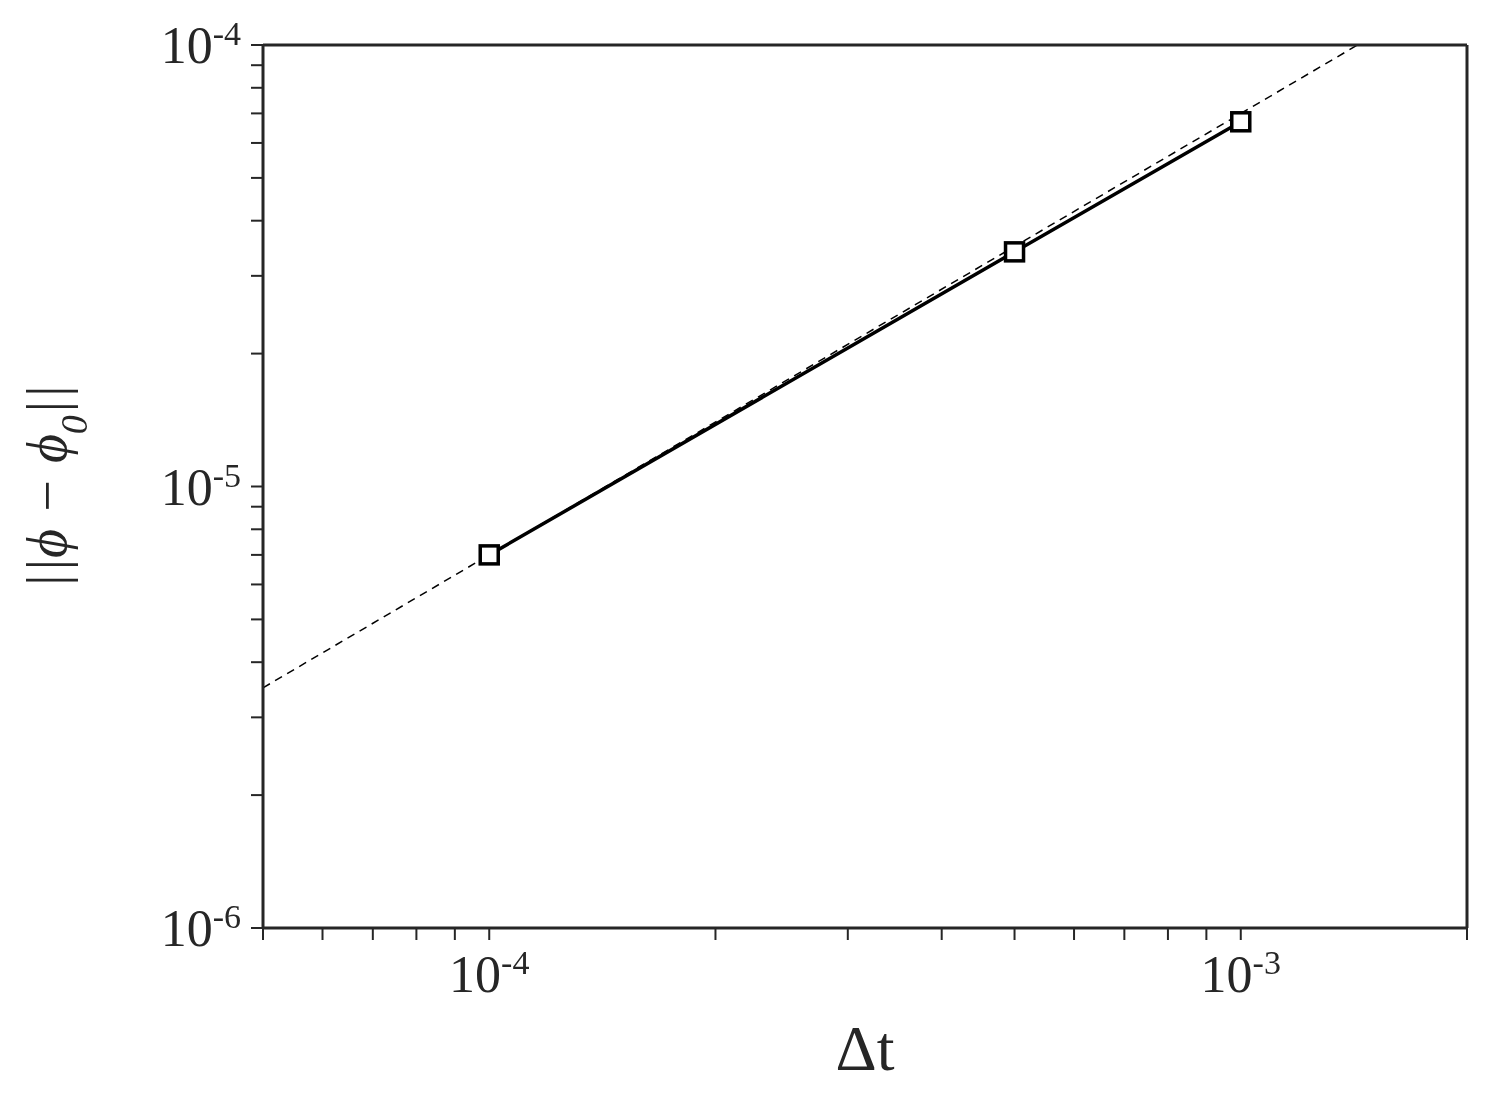  Describe the element at coordinates (200, 44) in the screenshot. I see `y-tick-label: 10$^{-4}$` at that location.